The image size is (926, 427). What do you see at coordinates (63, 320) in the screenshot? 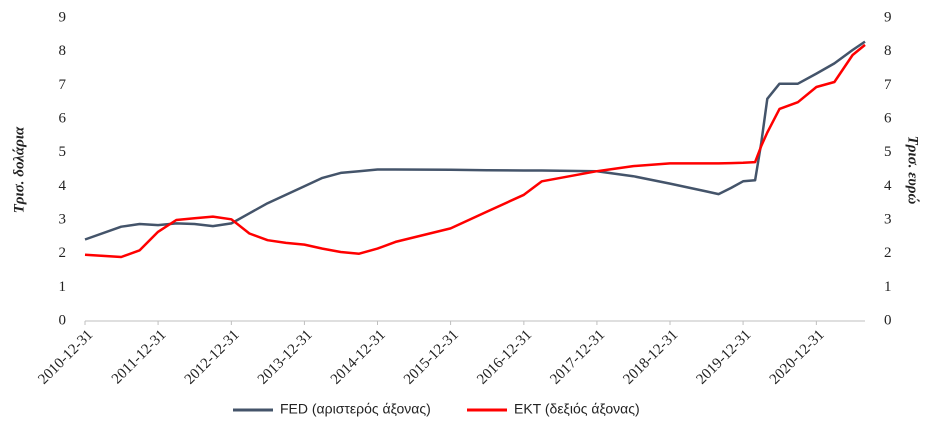
I see `y-tick-label: 0` at bounding box center [63, 320].